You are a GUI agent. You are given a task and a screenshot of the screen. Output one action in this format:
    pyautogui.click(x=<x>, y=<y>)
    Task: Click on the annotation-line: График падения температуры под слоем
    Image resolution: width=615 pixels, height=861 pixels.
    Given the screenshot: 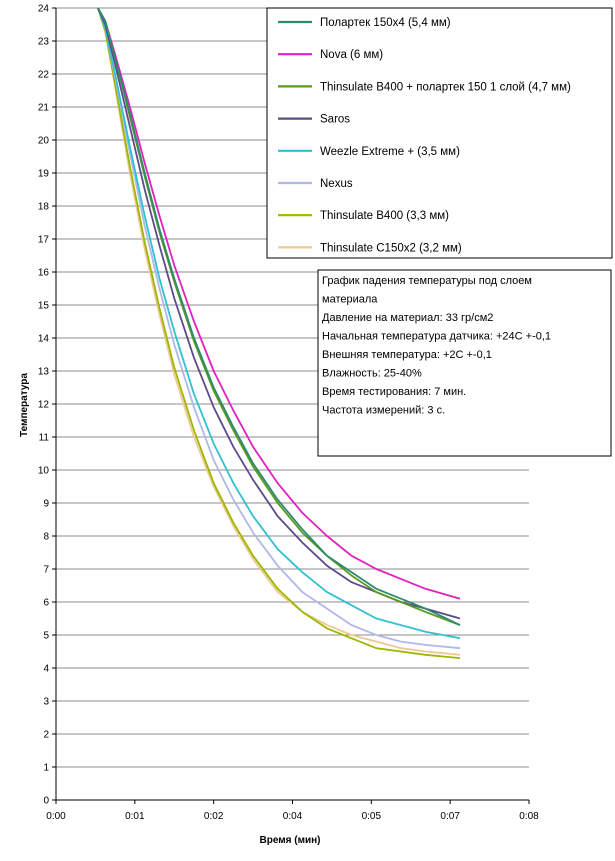 What is the action you would take?
    pyautogui.click(x=427, y=281)
    